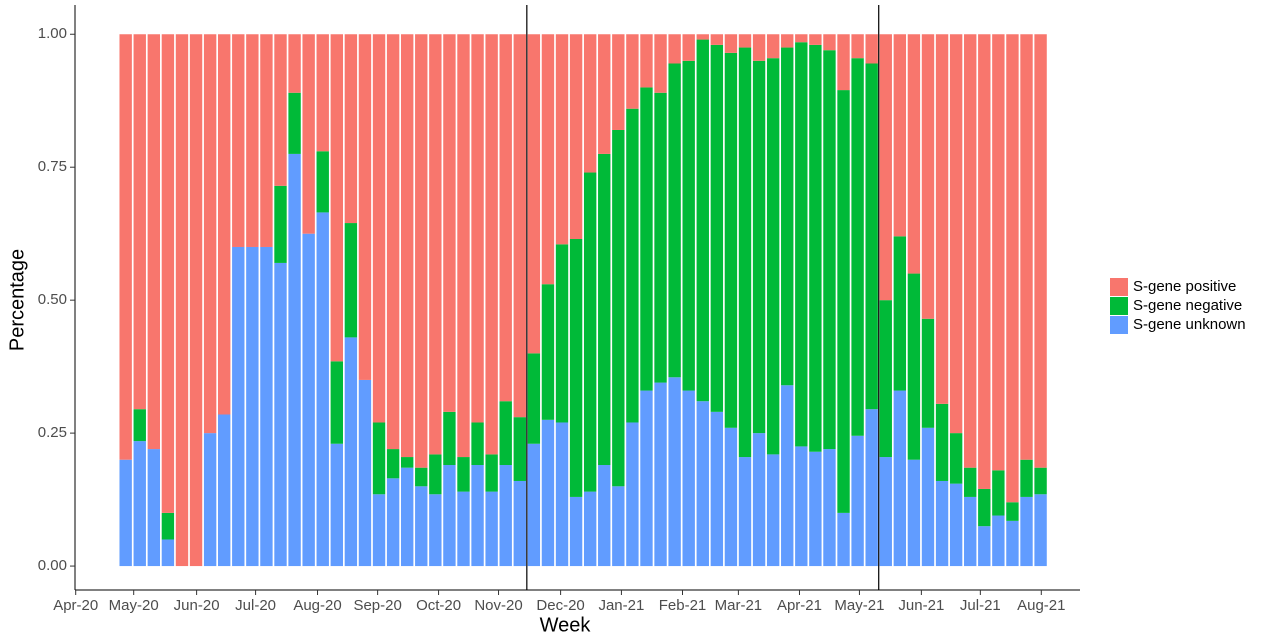 This screenshot has height=638, width=1280. What do you see at coordinates (52, 33) in the screenshot?
I see `y-tick-label: 1.00` at bounding box center [52, 33].